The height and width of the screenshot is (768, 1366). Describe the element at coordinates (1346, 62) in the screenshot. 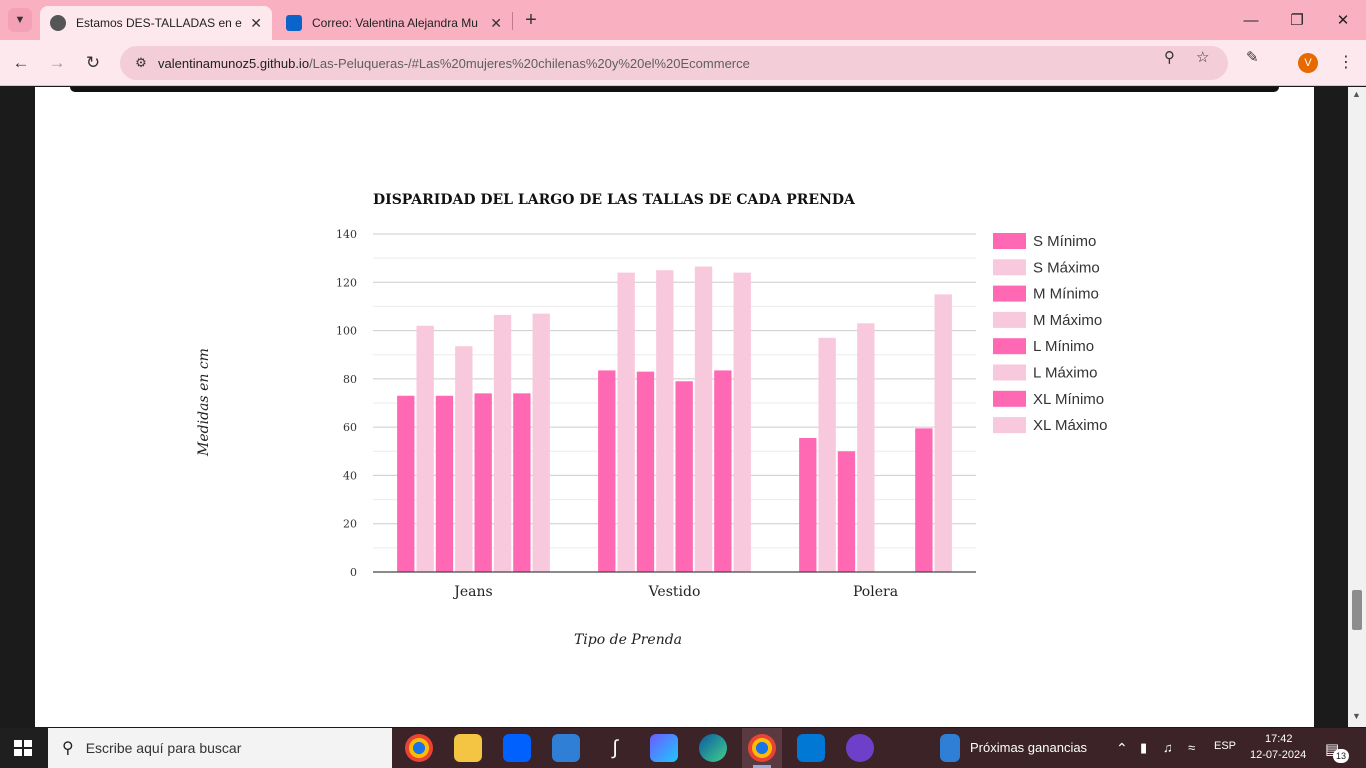

I see `menu-kebab-icon: ⋮` at that location.